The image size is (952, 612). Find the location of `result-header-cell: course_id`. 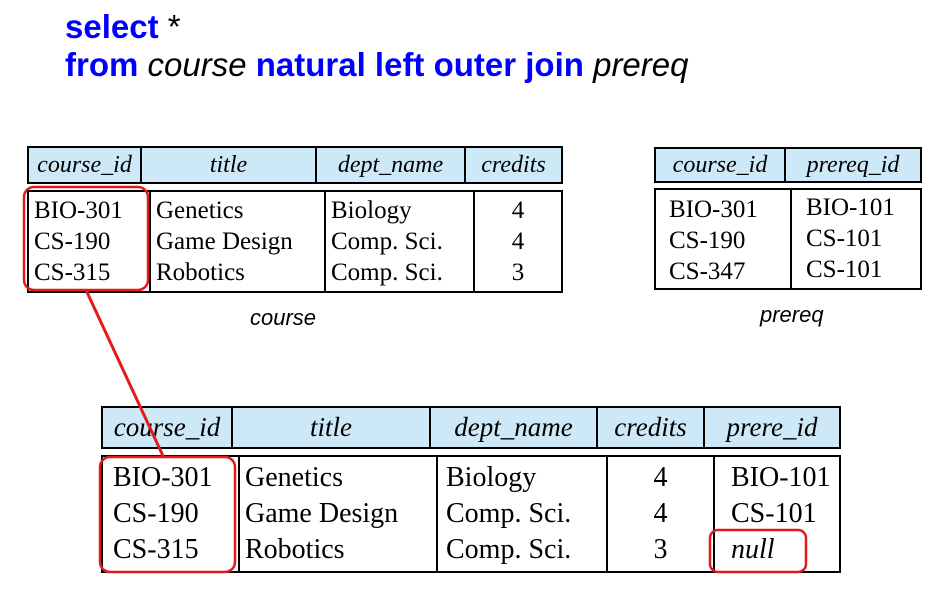

result-header-cell: course_id is located at coordinates (167, 427).